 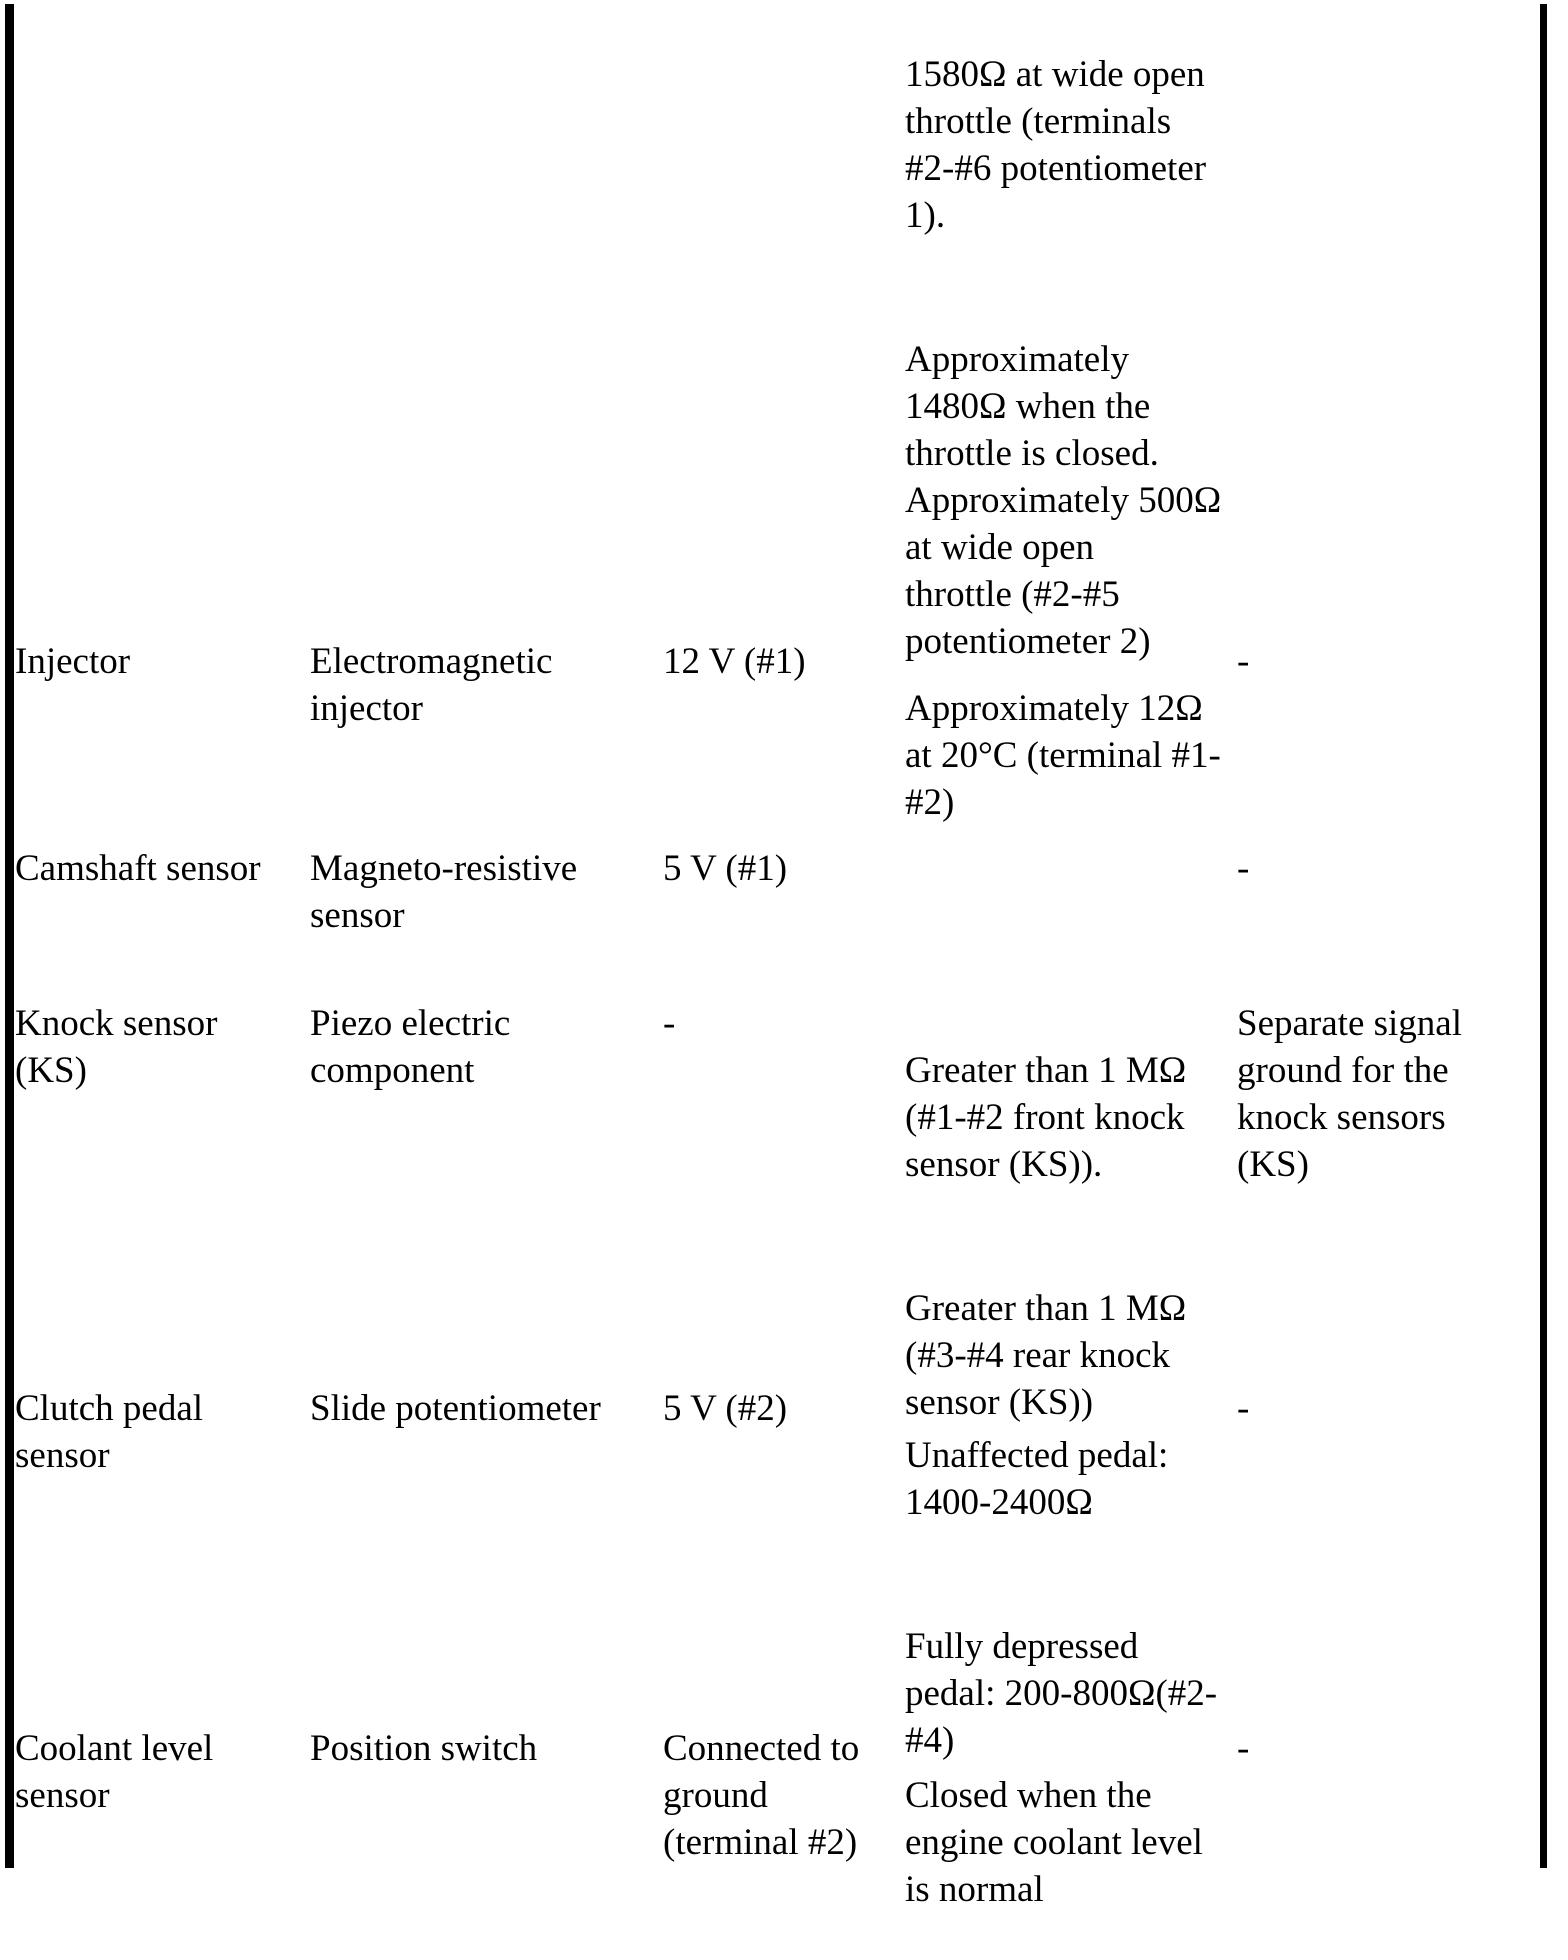 What do you see at coordinates (725, 1408) in the screenshot?
I see `clutch-voltage-cell: 5 V (#2)` at bounding box center [725, 1408].